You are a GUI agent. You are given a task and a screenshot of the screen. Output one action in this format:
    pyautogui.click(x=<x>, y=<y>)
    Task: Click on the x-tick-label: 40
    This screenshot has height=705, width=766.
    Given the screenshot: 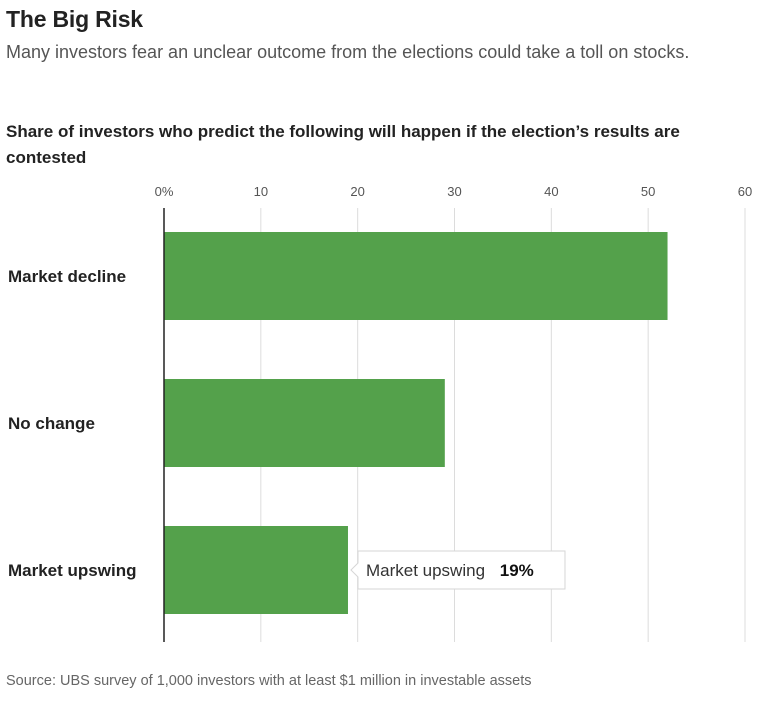 What is the action you would take?
    pyautogui.click(x=551, y=191)
    